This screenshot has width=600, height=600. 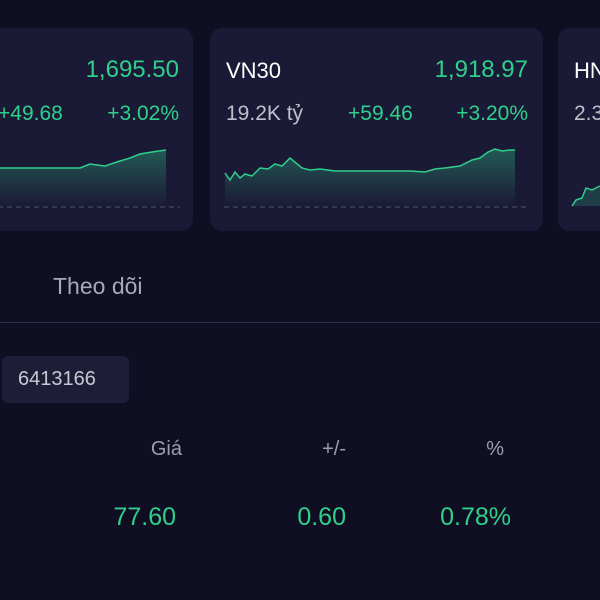 I want to click on index-name: VN30, so click(x=254, y=70).